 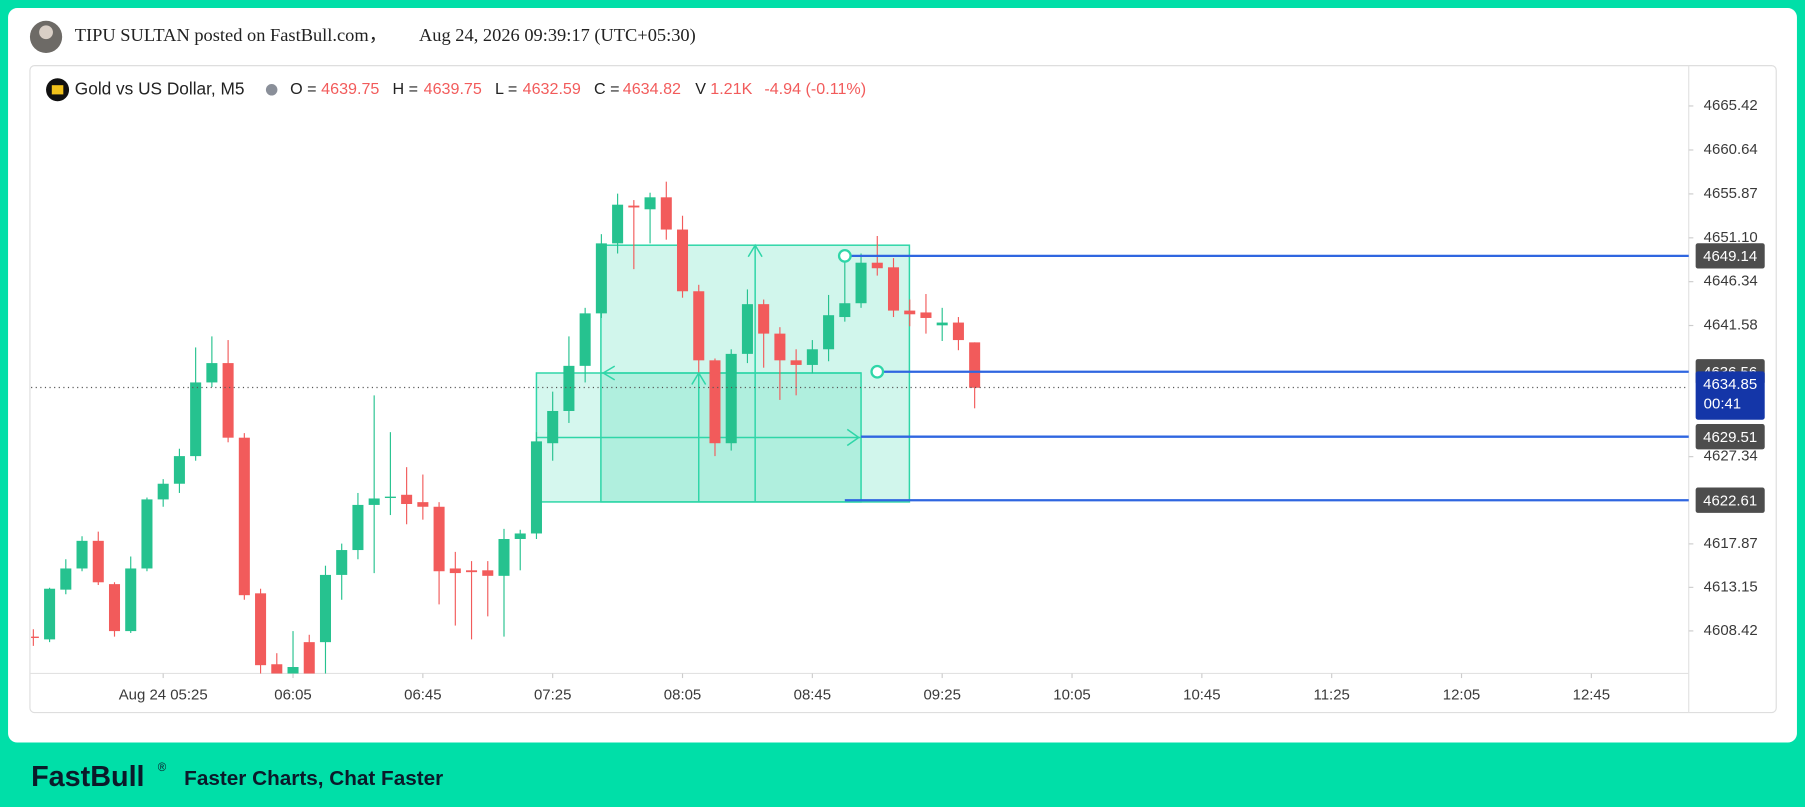 I want to click on stat-value: 4632.59, so click(x=552, y=89).